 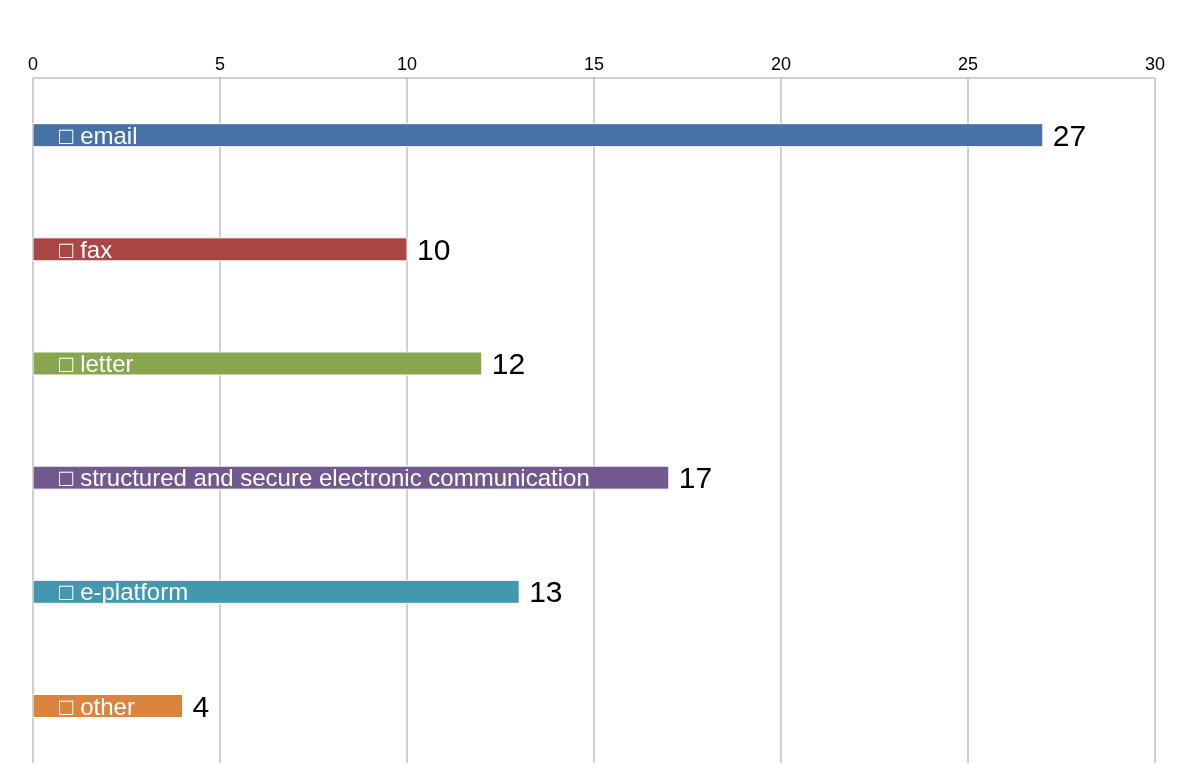 What do you see at coordinates (1069, 135) in the screenshot?
I see `data-label: 27` at bounding box center [1069, 135].